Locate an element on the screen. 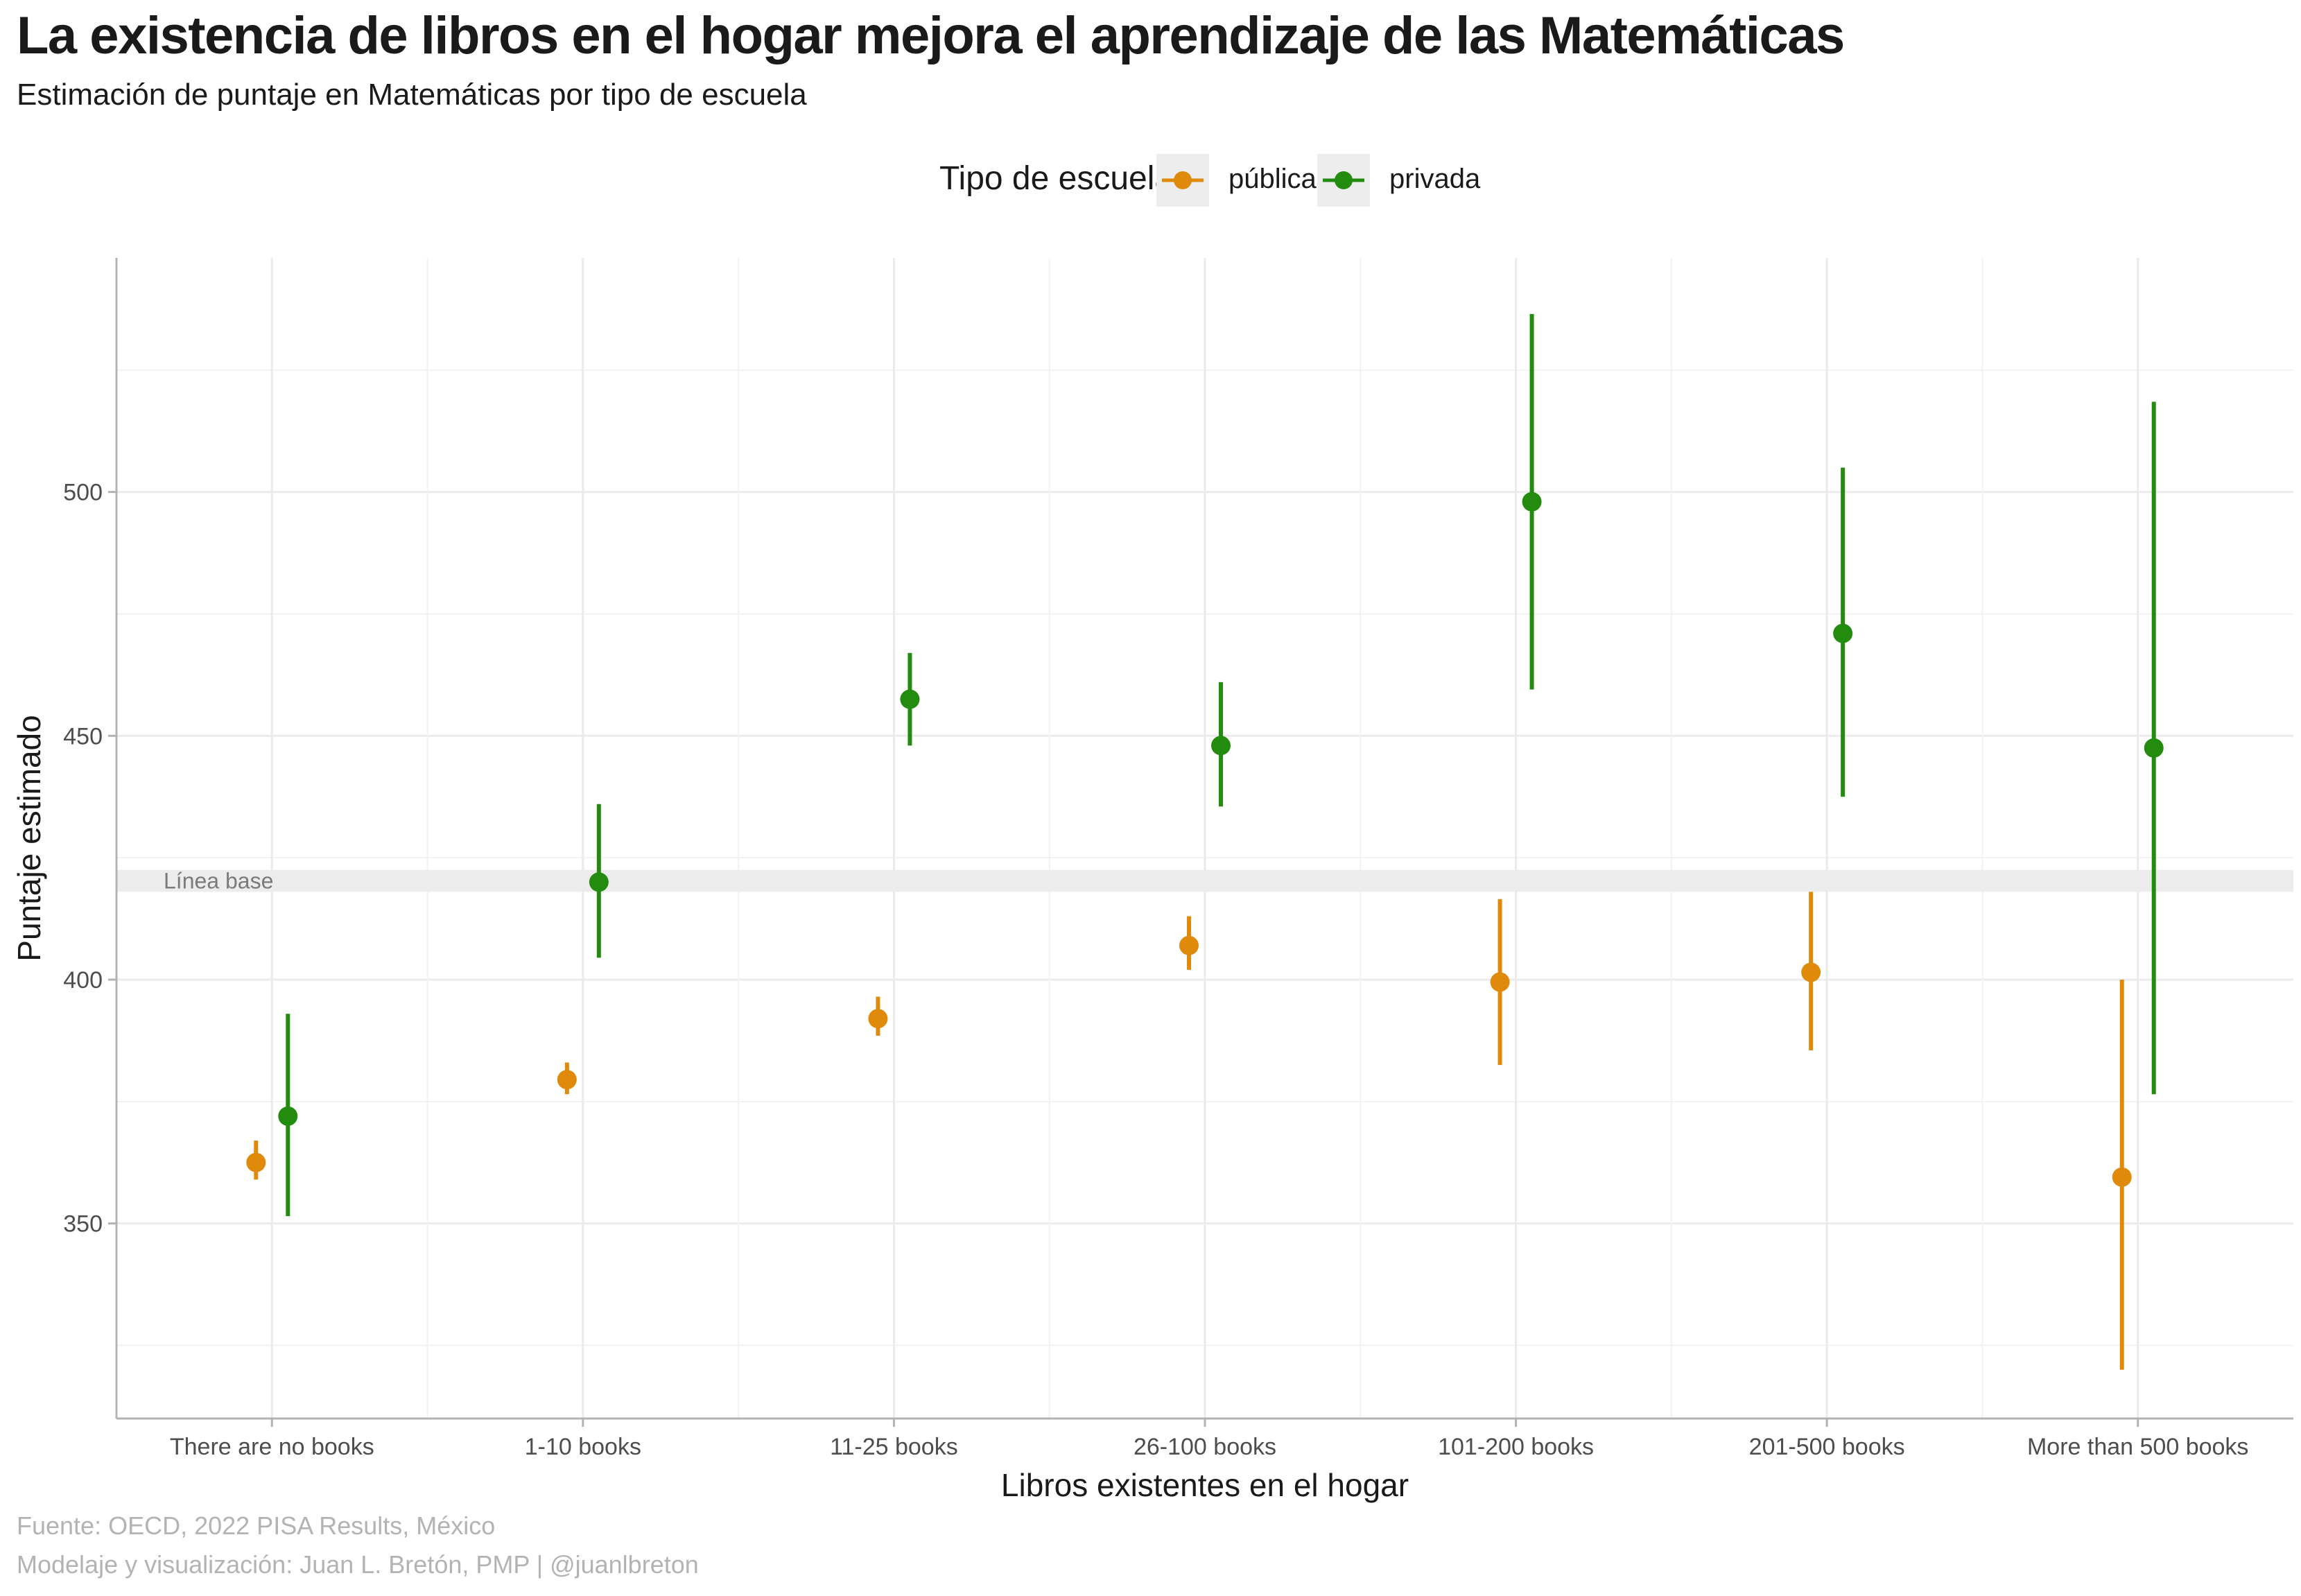 Image resolution: width=2301 pixels, height=1596 pixels. legend-label-publica: pública is located at coordinates (1272, 179).